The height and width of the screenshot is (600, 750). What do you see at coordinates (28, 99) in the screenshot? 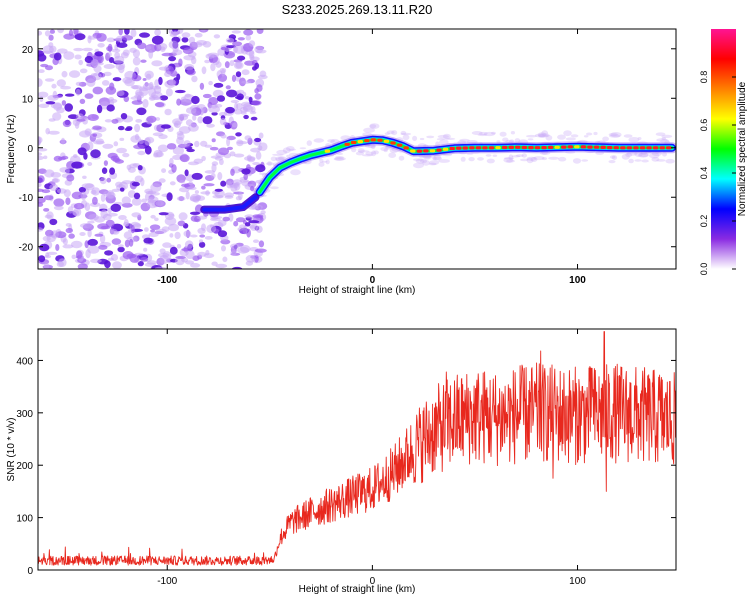
I see `y-tick-label: 10` at bounding box center [28, 99].